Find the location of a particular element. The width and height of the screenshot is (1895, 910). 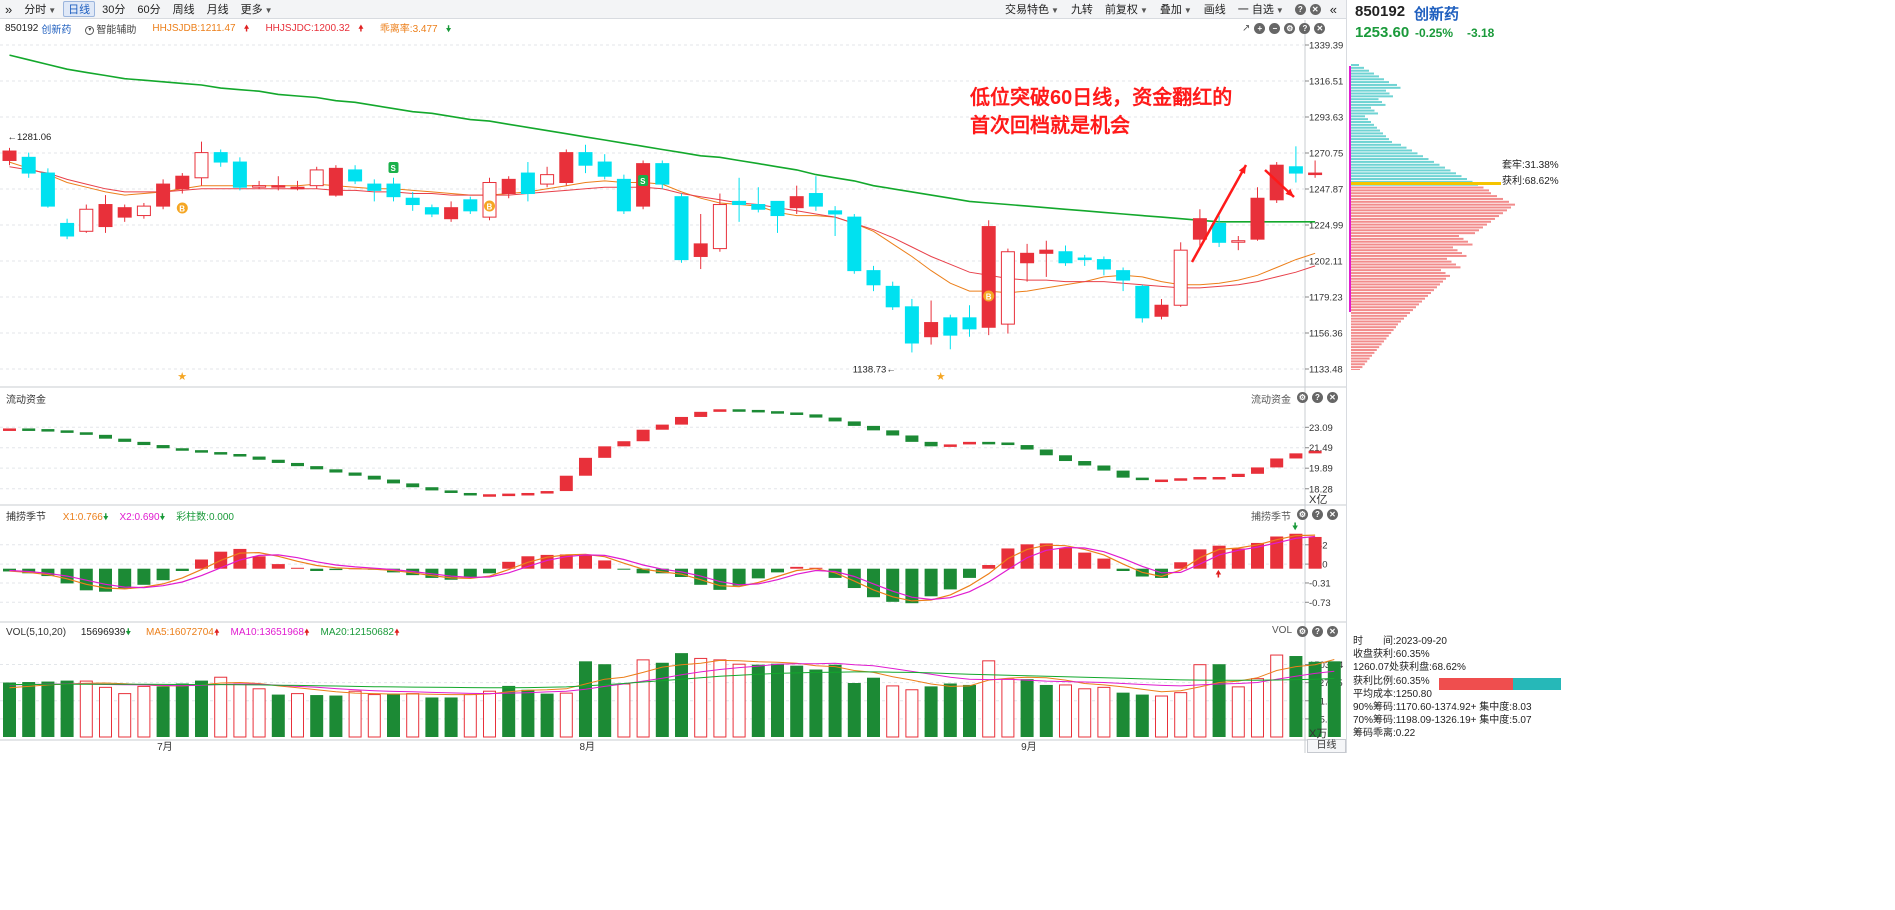

flow-tick-label: 23.09 is located at coordinates (1321, 428).